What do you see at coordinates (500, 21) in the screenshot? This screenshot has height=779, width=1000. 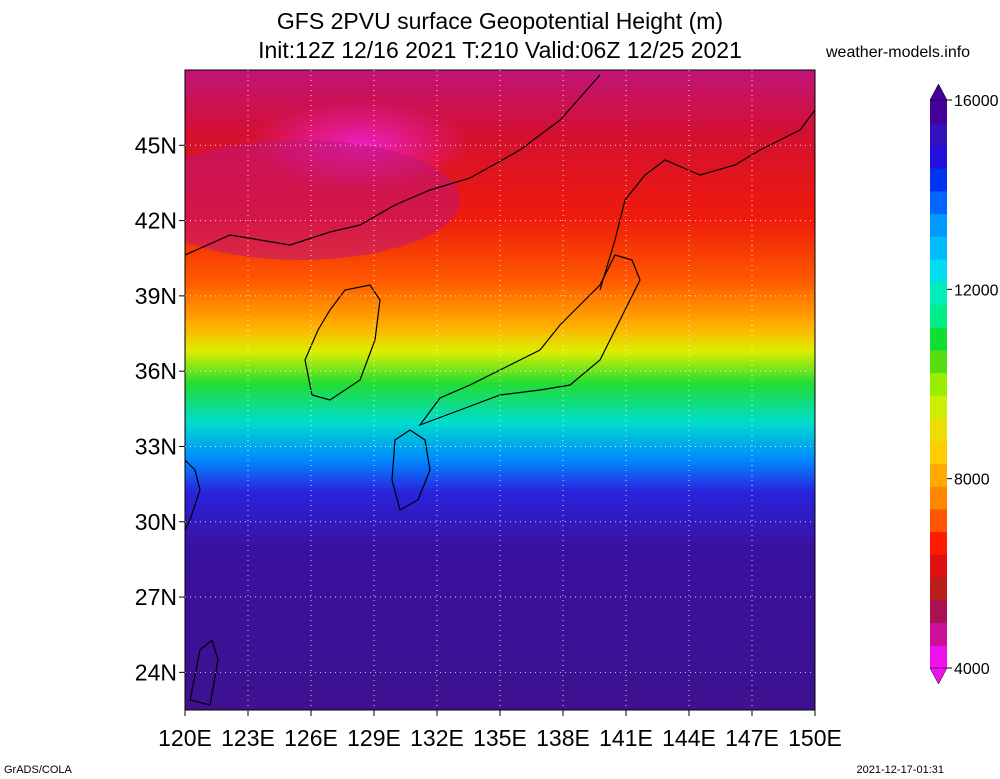 I see `chart-title-line1: GFS 2PVU surface Geopotential Height (m)` at bounding box center [500, 21].